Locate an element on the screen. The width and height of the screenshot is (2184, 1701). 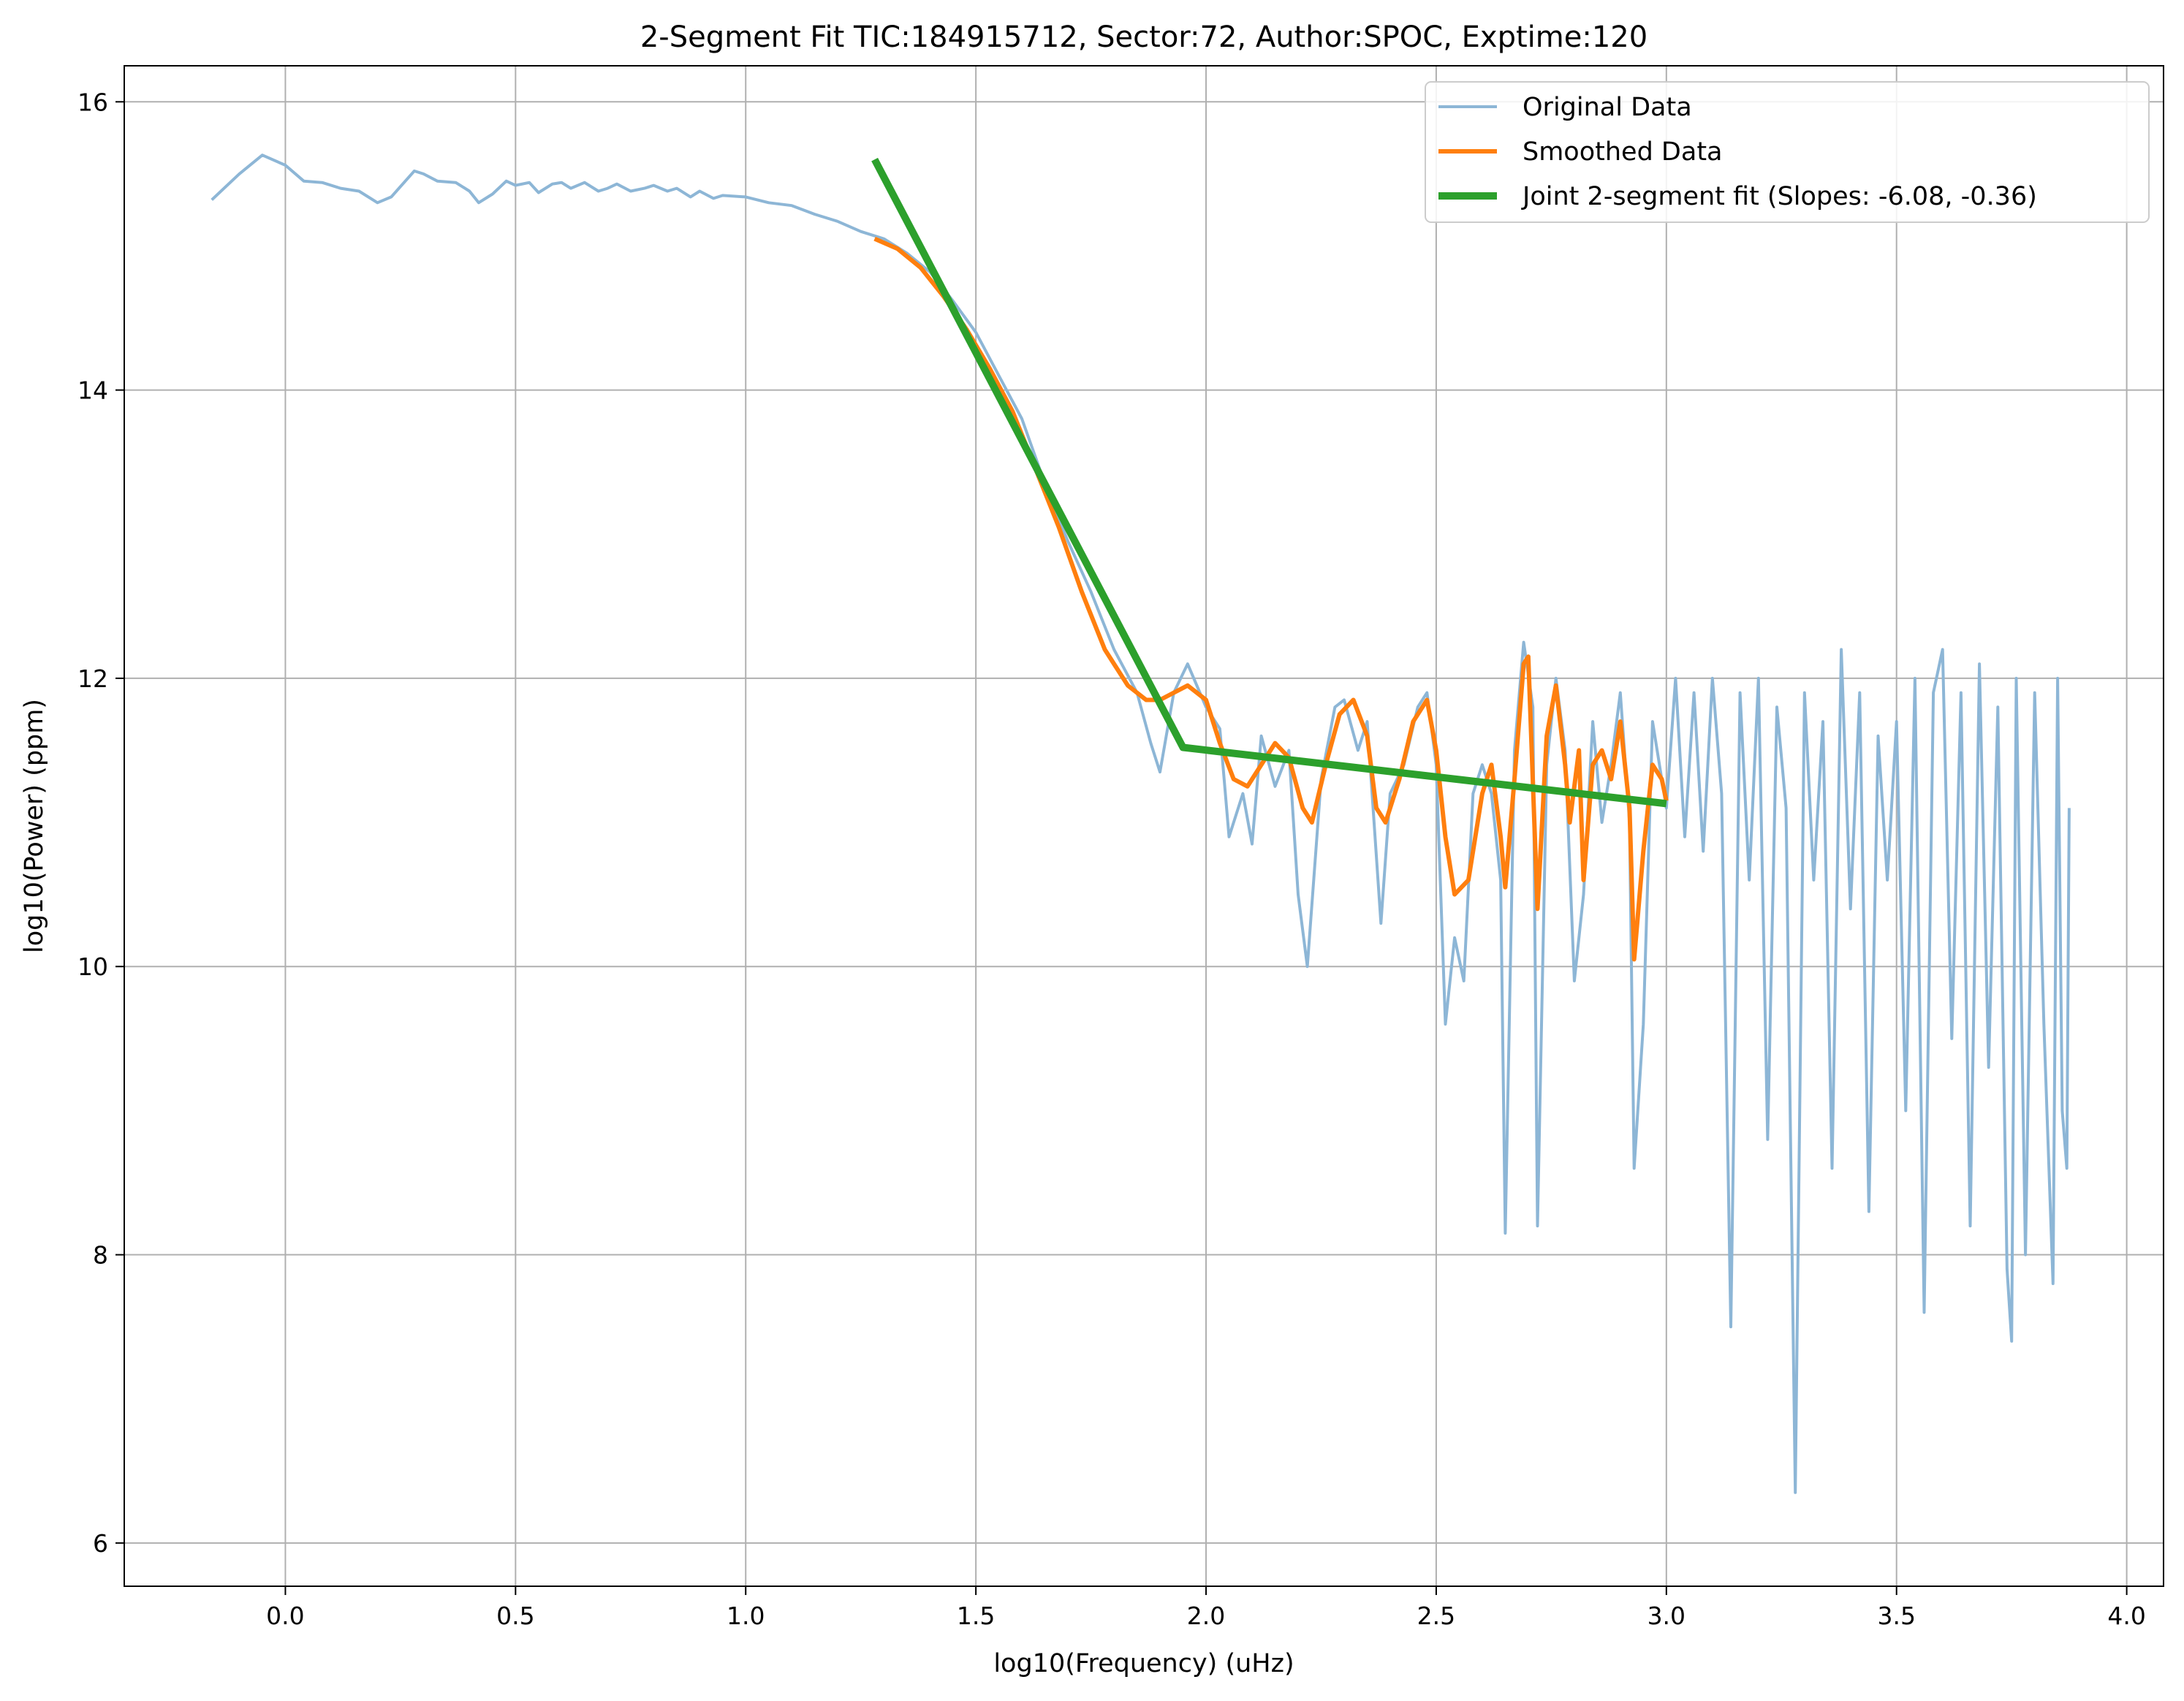
x-tick-label: 2.0 is located at coordinates (1206, 1616).